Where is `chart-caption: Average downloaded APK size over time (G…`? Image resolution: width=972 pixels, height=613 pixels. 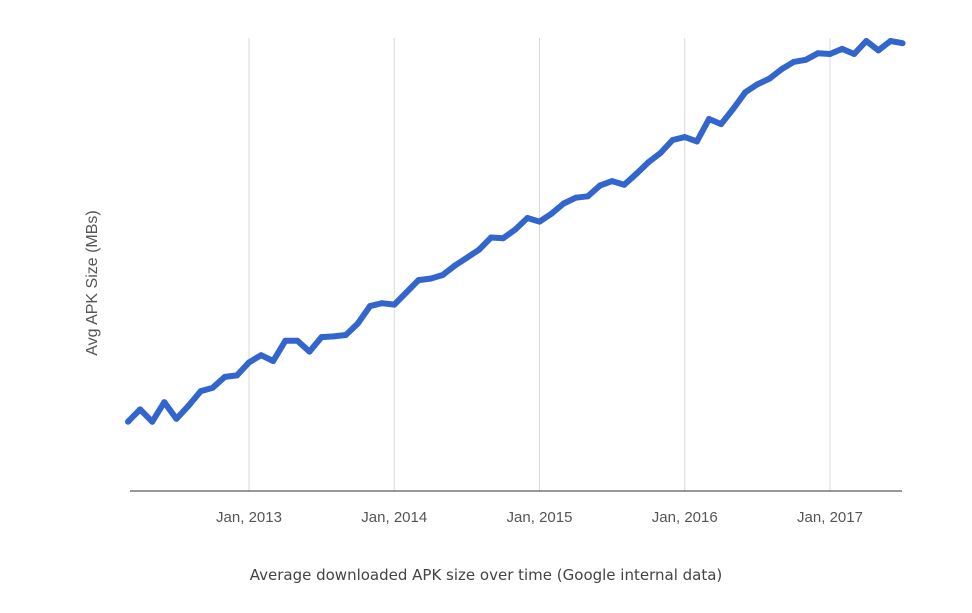
chart-caption: Average downloaded APK size over time (G… is located at coordinates (486, 575).